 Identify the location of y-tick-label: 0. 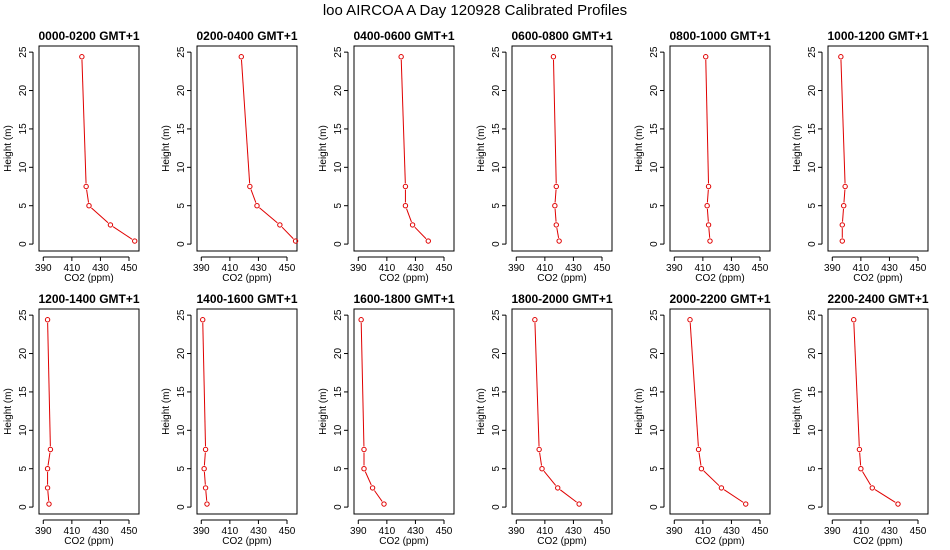
(654, 244).